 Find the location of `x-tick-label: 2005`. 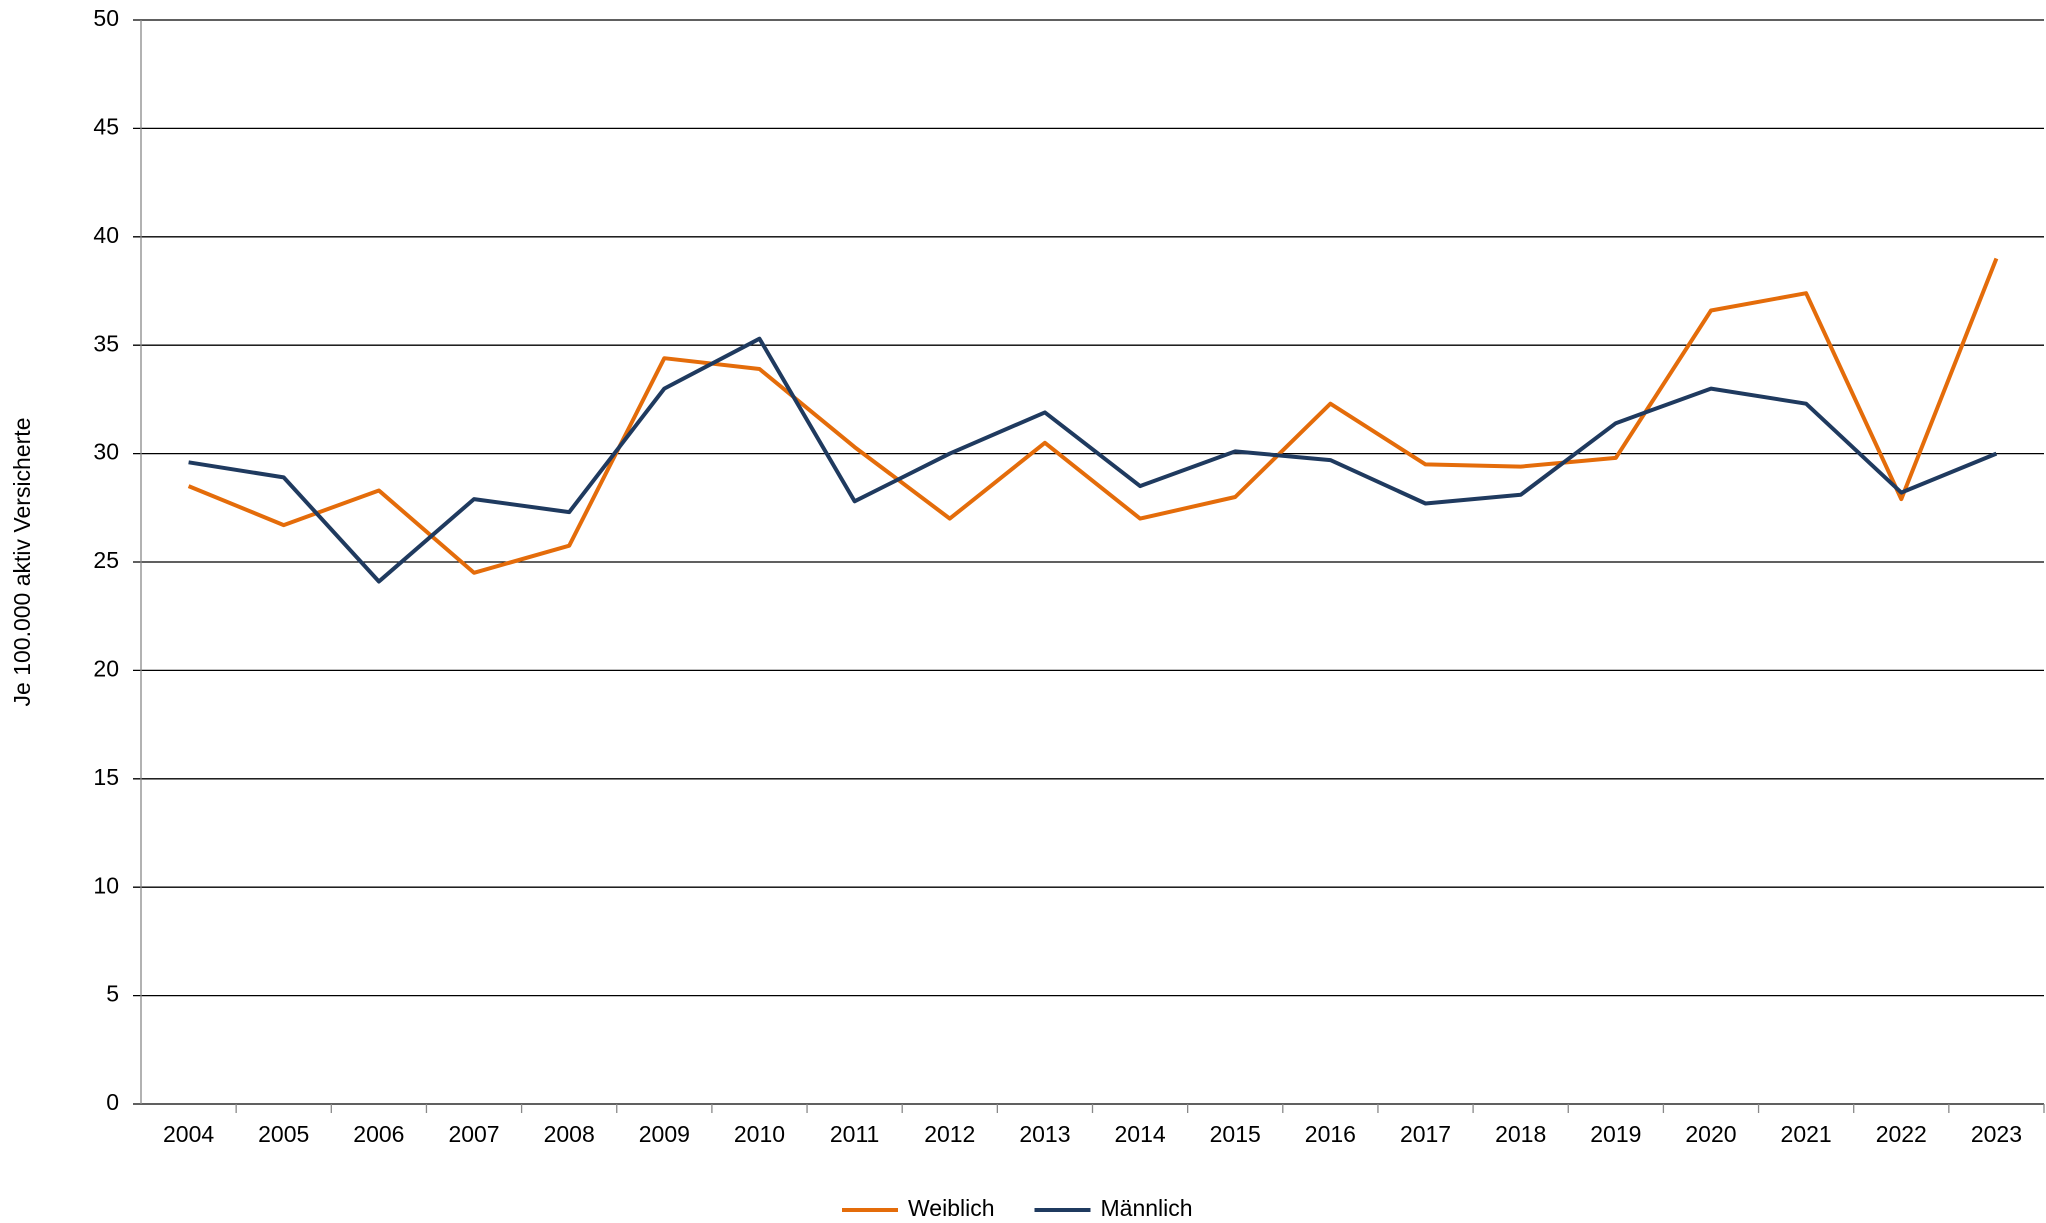

x-tick-label: 2005 is located at coordinates (283, 1134).